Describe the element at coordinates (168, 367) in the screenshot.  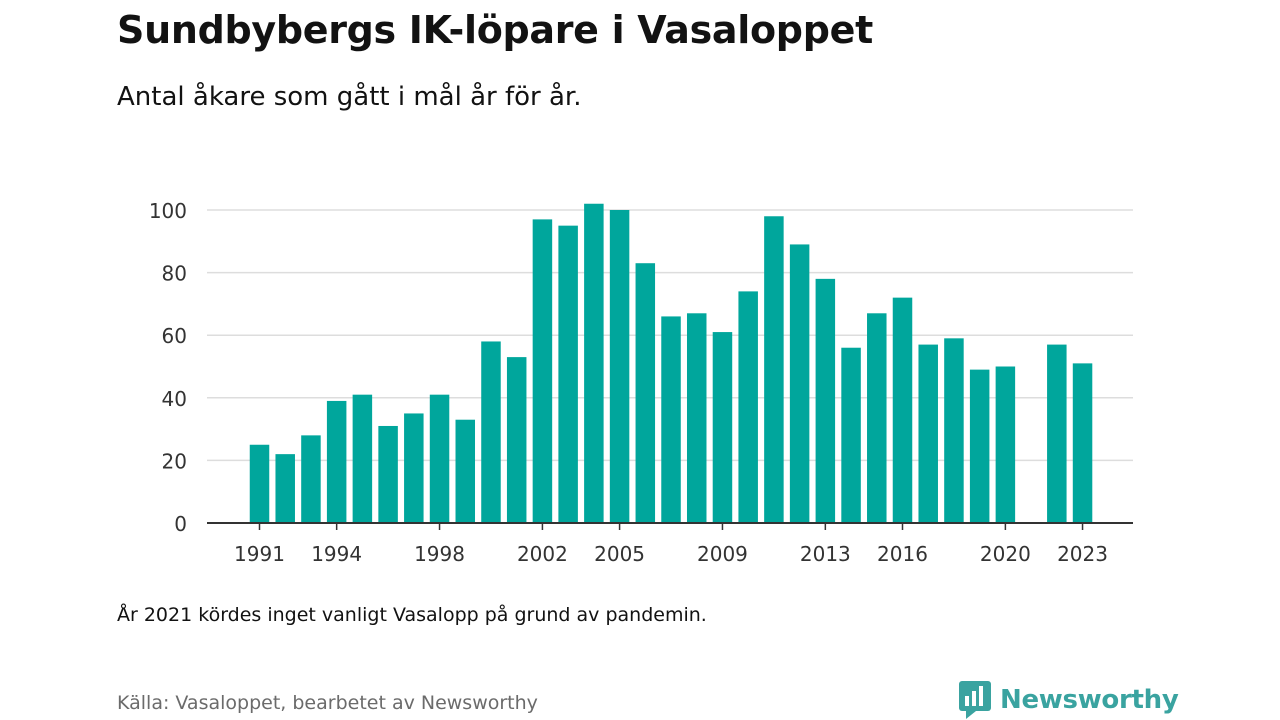
I see `y-axis-ticks: 0 20 40 60 80 100` at that location.